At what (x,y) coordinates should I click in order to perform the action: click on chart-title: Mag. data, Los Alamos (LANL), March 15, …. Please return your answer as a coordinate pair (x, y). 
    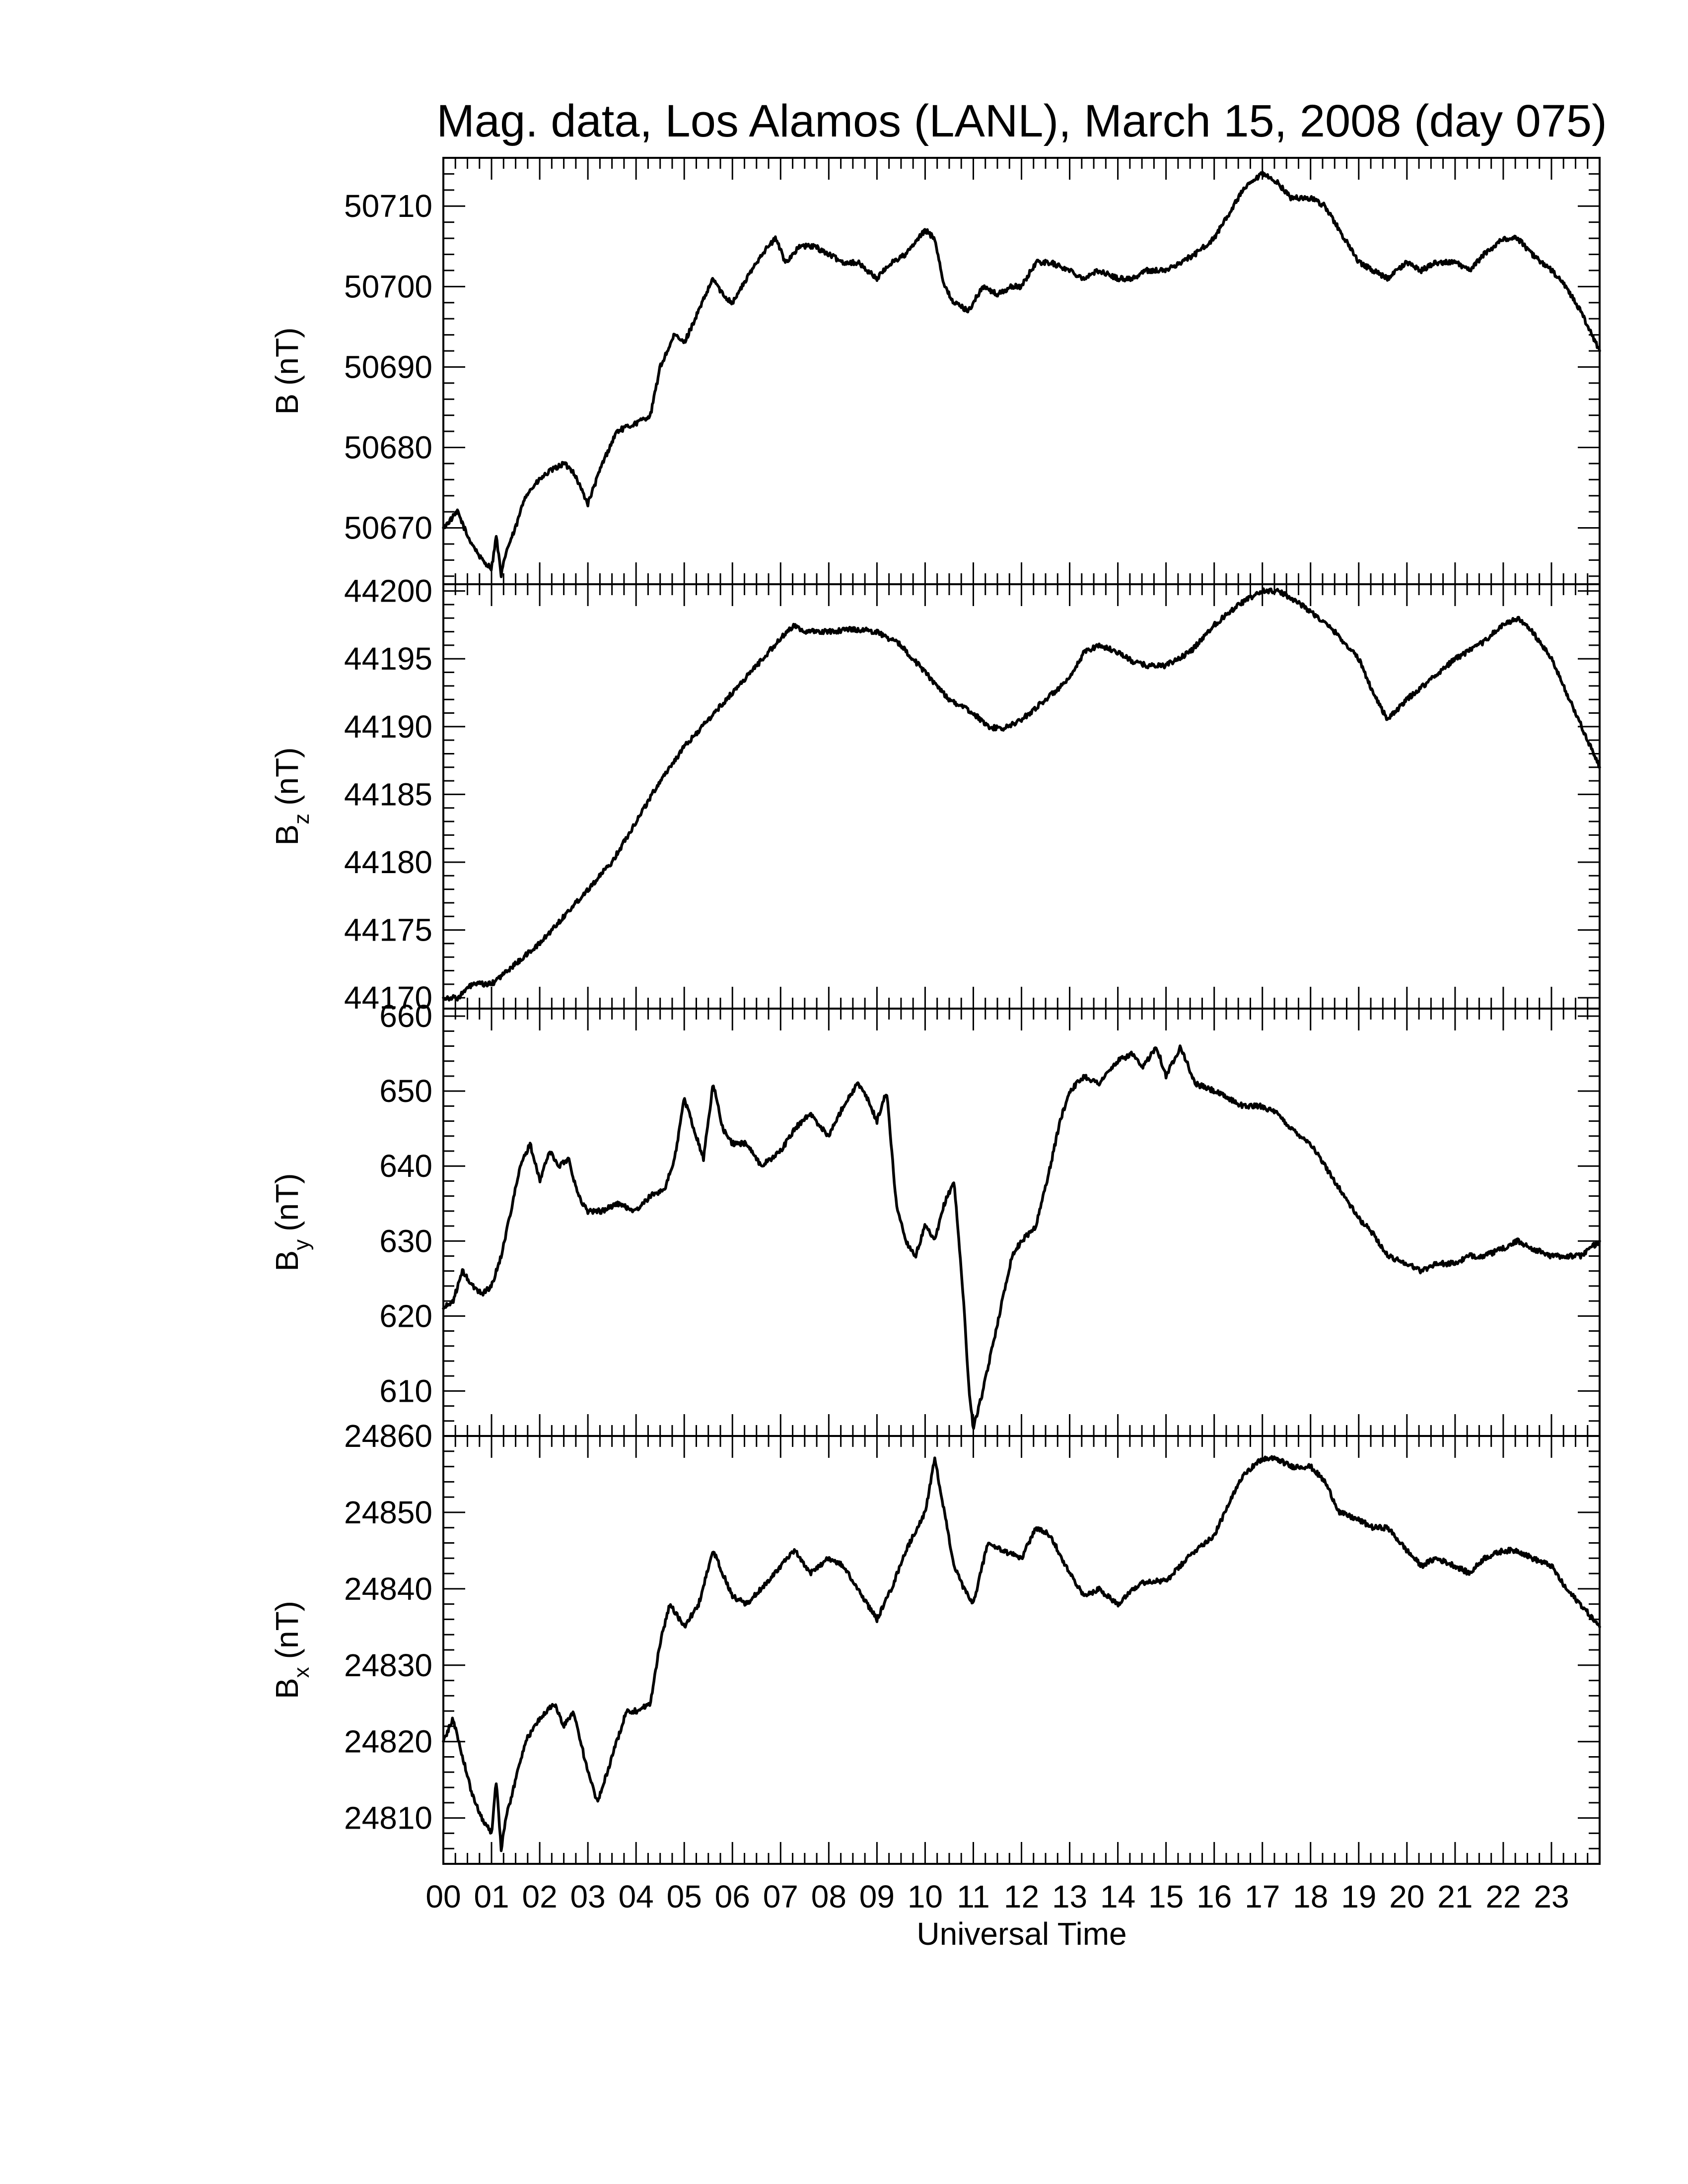
    Looking at the image, I should click on (1021, 121).